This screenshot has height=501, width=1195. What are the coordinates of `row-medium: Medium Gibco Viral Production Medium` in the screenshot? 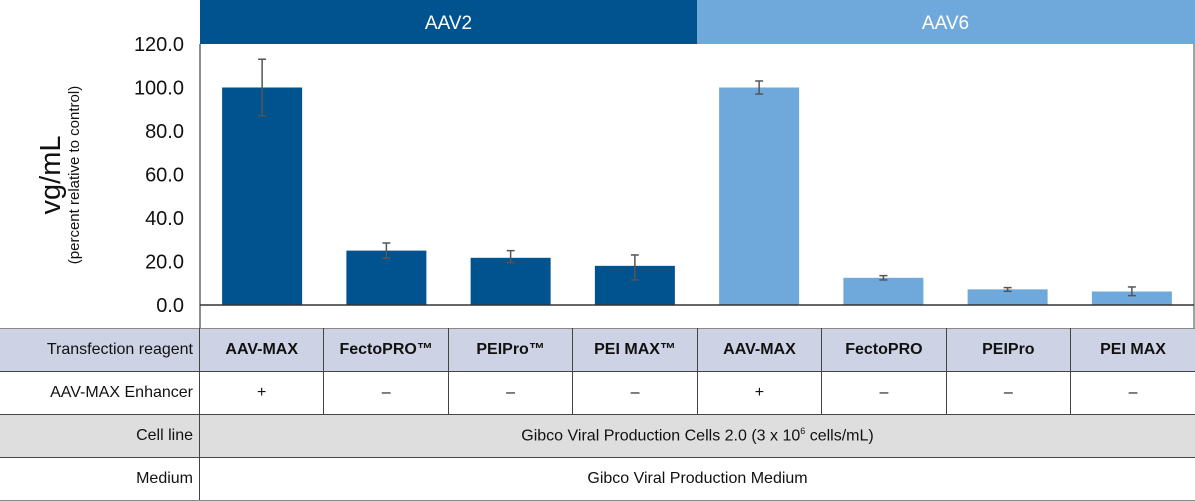 It's located at (597, 479).